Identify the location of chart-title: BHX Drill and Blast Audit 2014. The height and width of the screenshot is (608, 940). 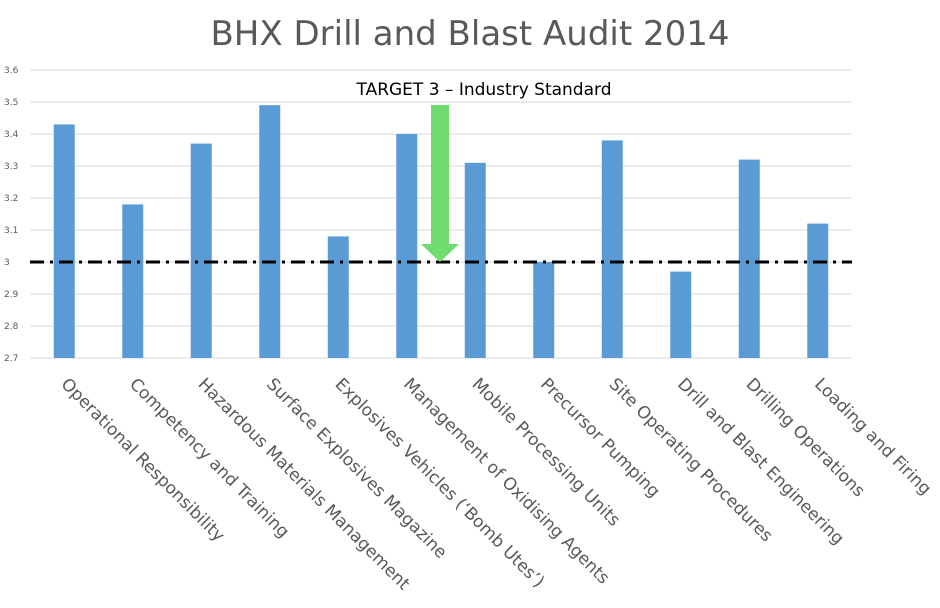
(470, 34).